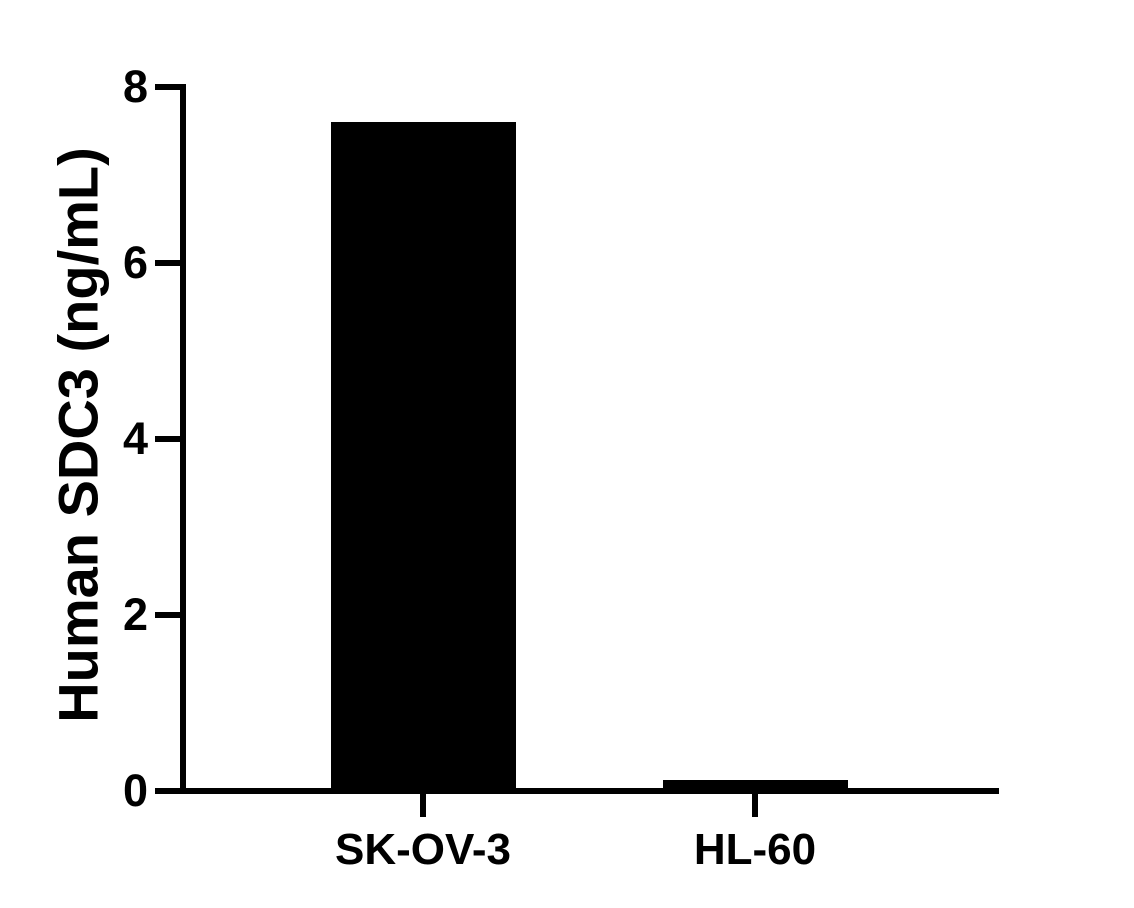 This screenshot has height=908, width=1134. I want to click on x-axis-line, so click(589, 791).